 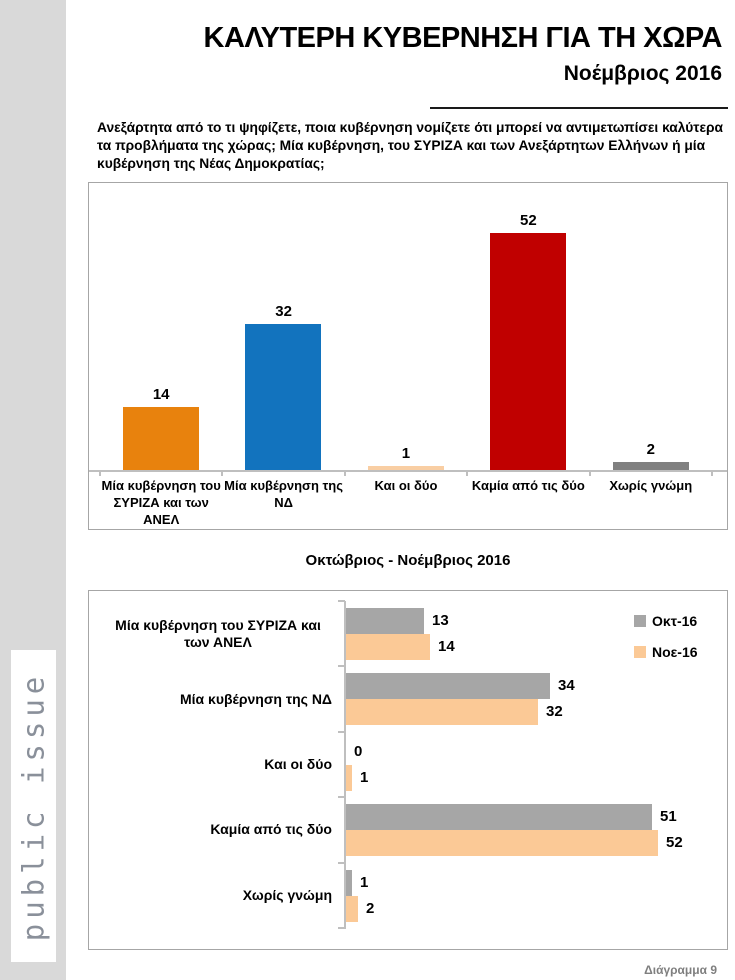 I want to click on chart2-title: Οκτώβριος - Νοέμβριος 2016, so click(x=408, y=560).